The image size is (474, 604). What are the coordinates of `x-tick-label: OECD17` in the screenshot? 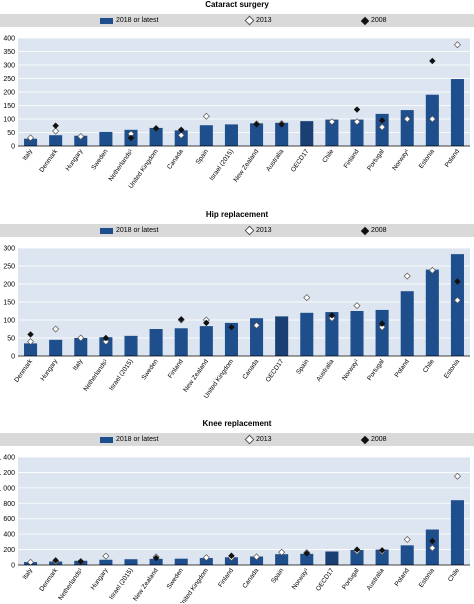 It's located at (275, 371).